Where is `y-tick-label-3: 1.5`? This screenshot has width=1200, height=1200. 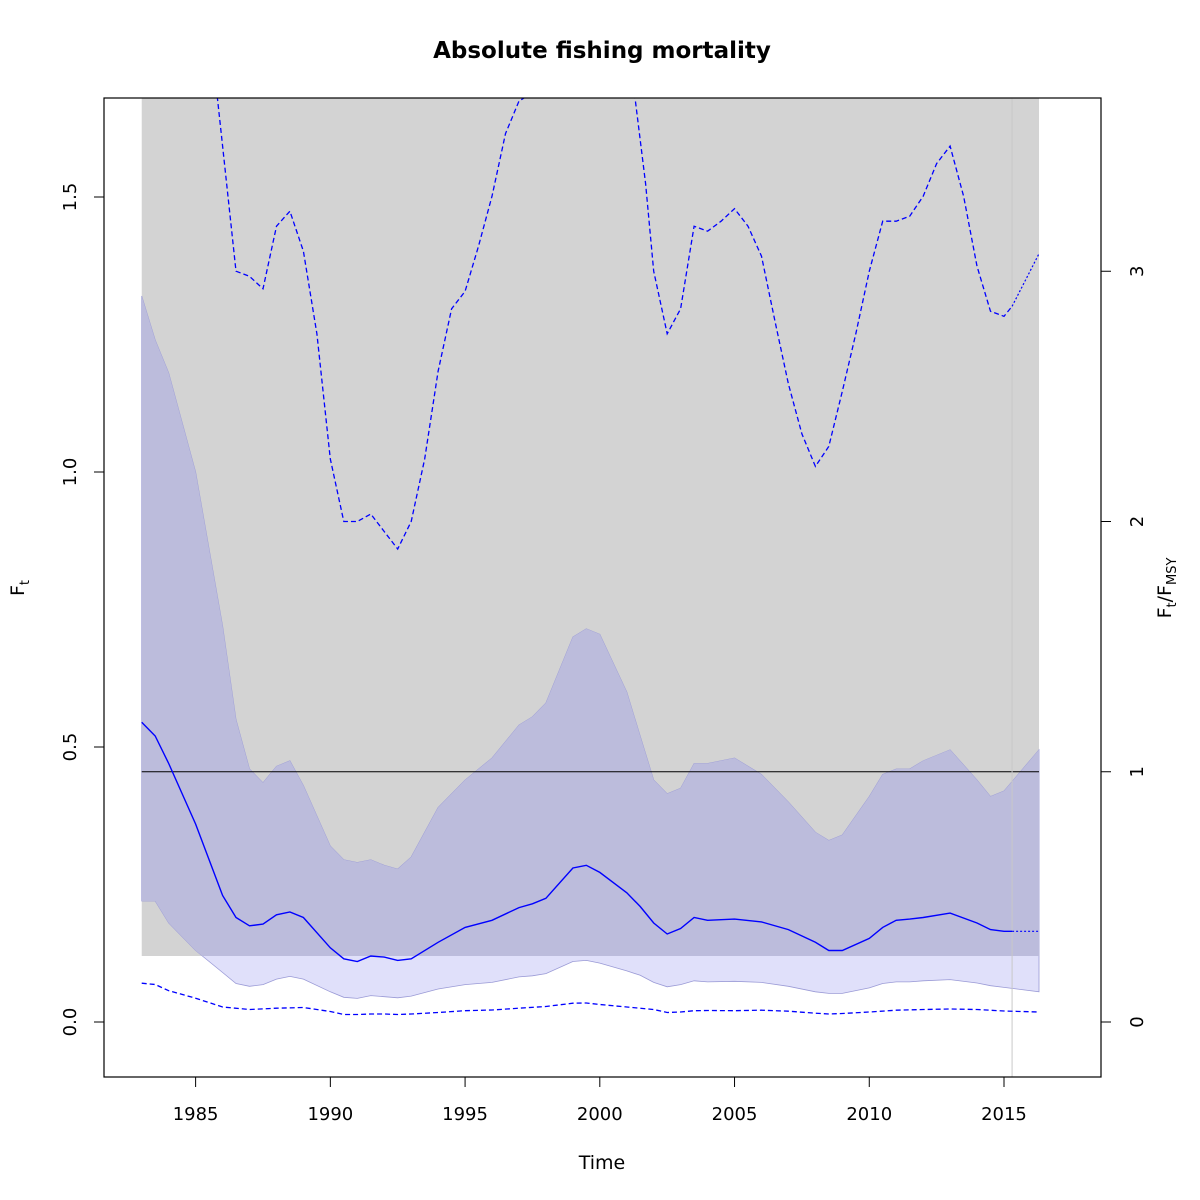 y-tick-label-3: 1.5 is located at coordinates (70, 197).